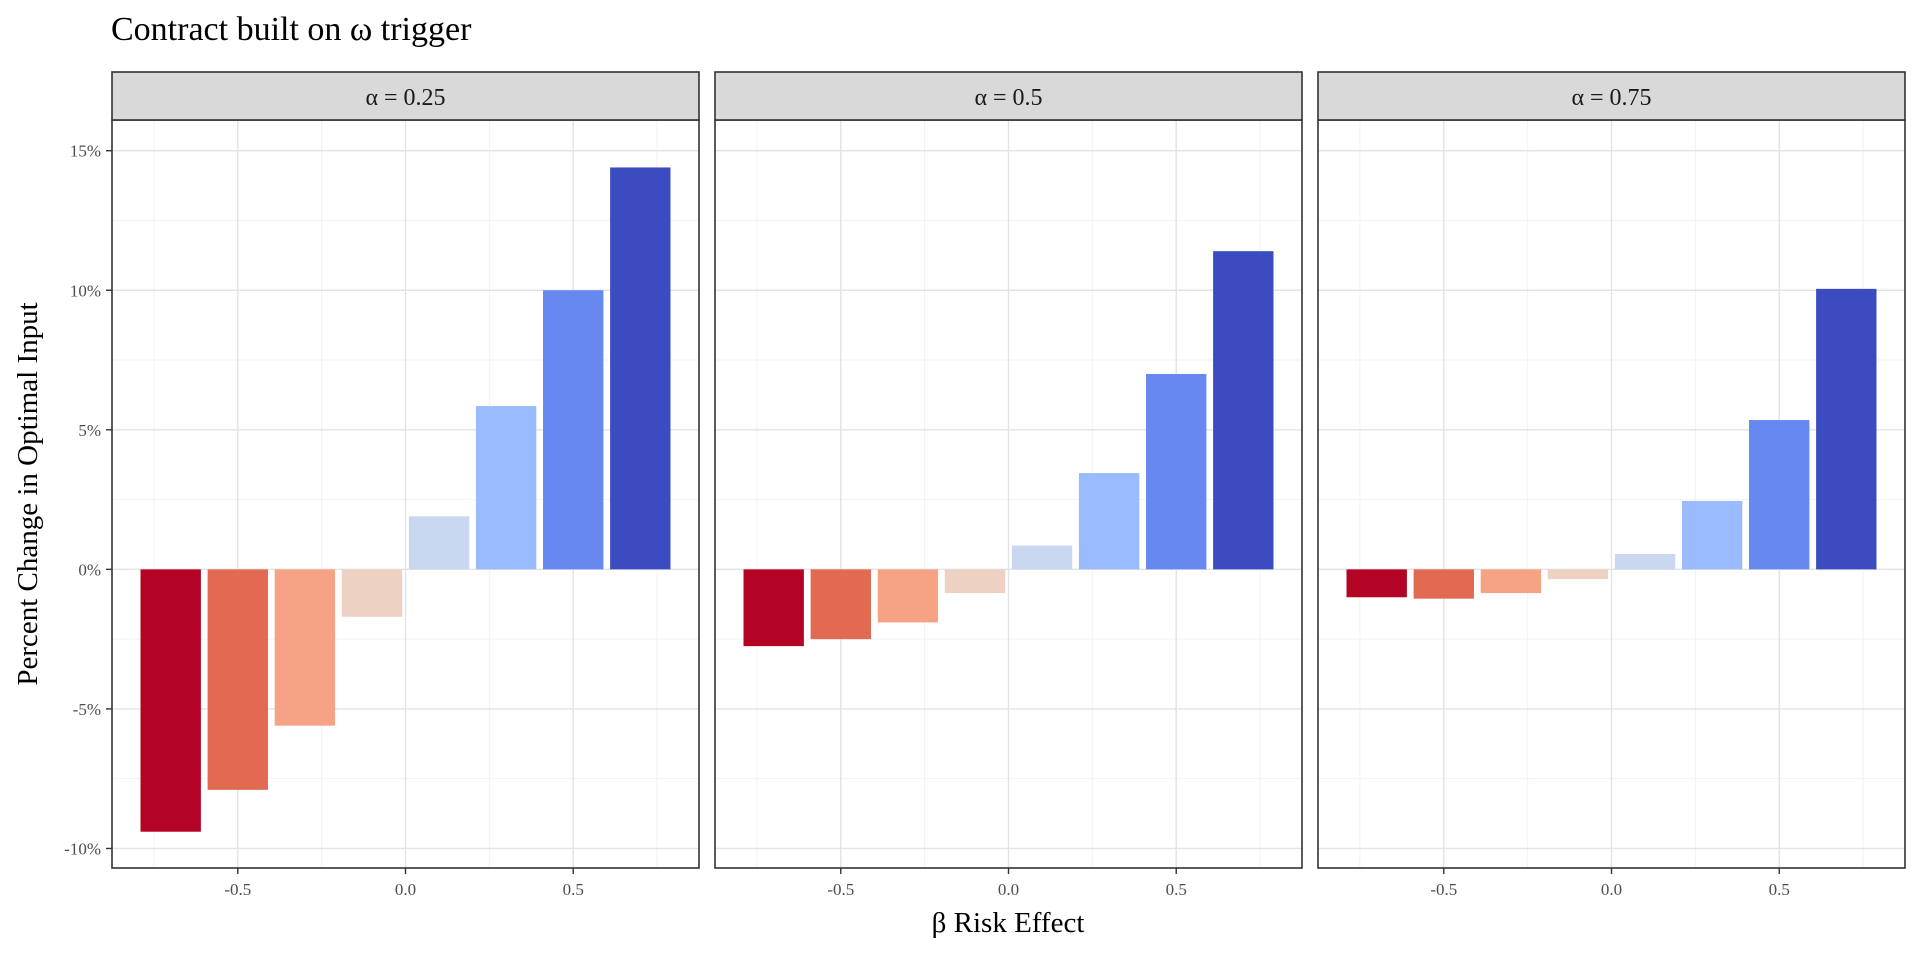 This screenshot has width=1920, height=960. What do you see at coordinates (87, 709) in the screenshot?
I see `y-tick-label: -5%` at bounding box center [87, 709].